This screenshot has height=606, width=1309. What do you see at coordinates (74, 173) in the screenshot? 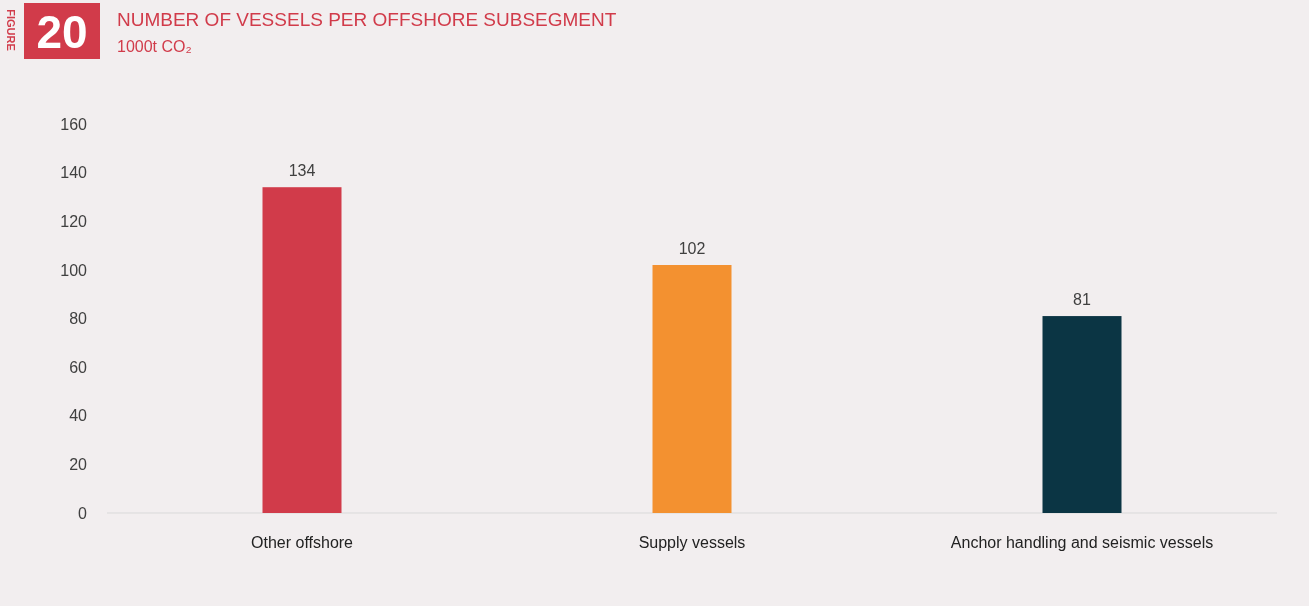
I see `y-tick-label: 140` at bounding box center [74, 173].